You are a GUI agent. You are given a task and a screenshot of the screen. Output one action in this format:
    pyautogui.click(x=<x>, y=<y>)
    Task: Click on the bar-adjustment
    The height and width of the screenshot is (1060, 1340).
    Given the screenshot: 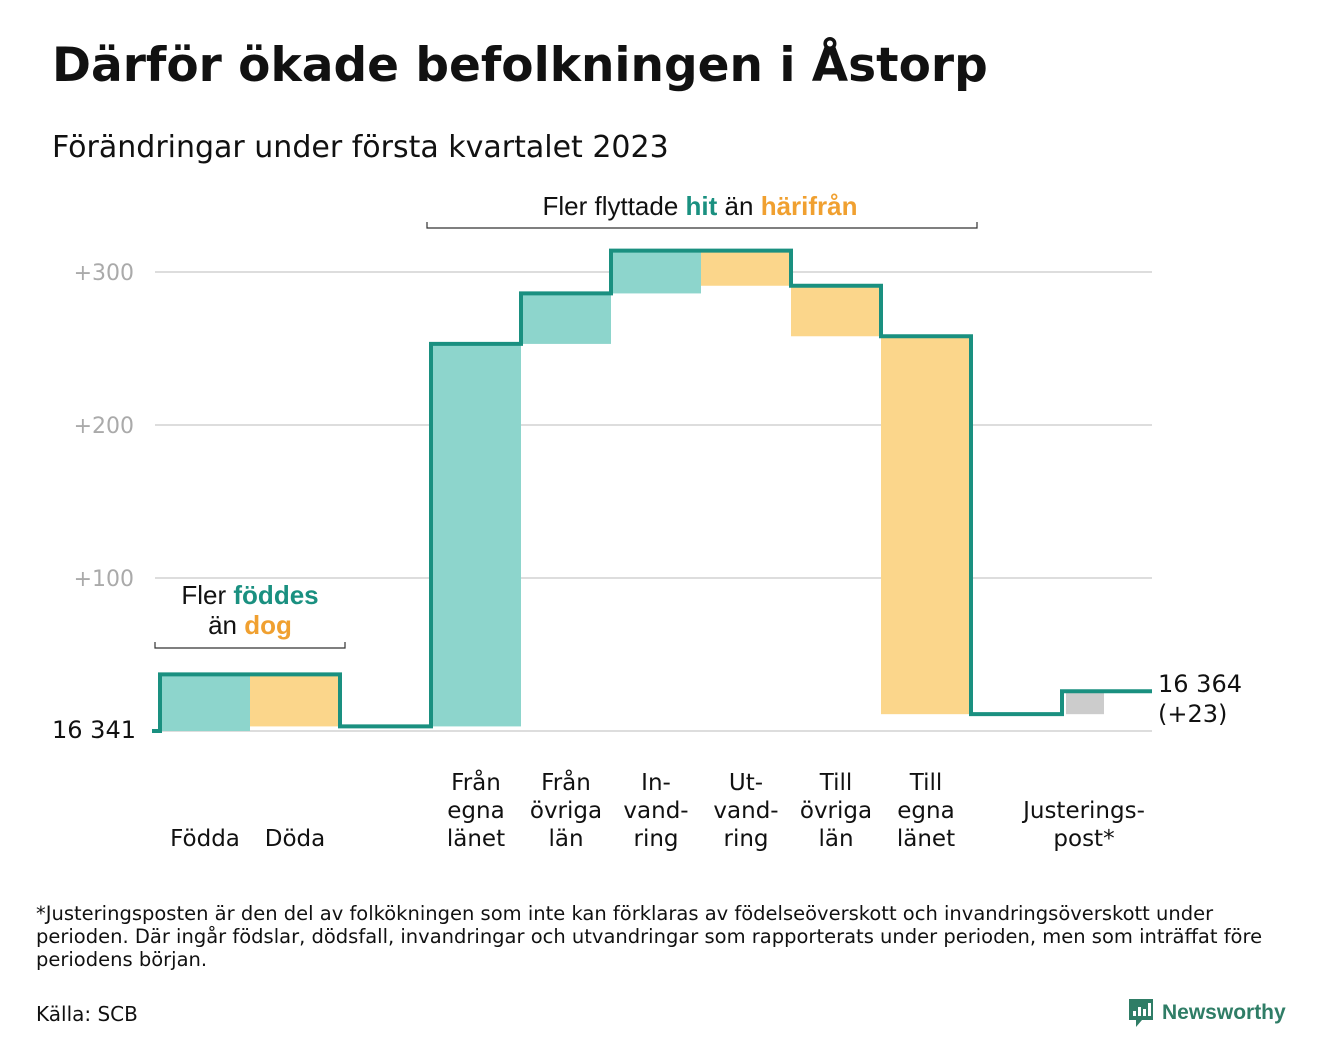 What is the action you would take?
    pyautogui.click(x=1085, y=703)
    